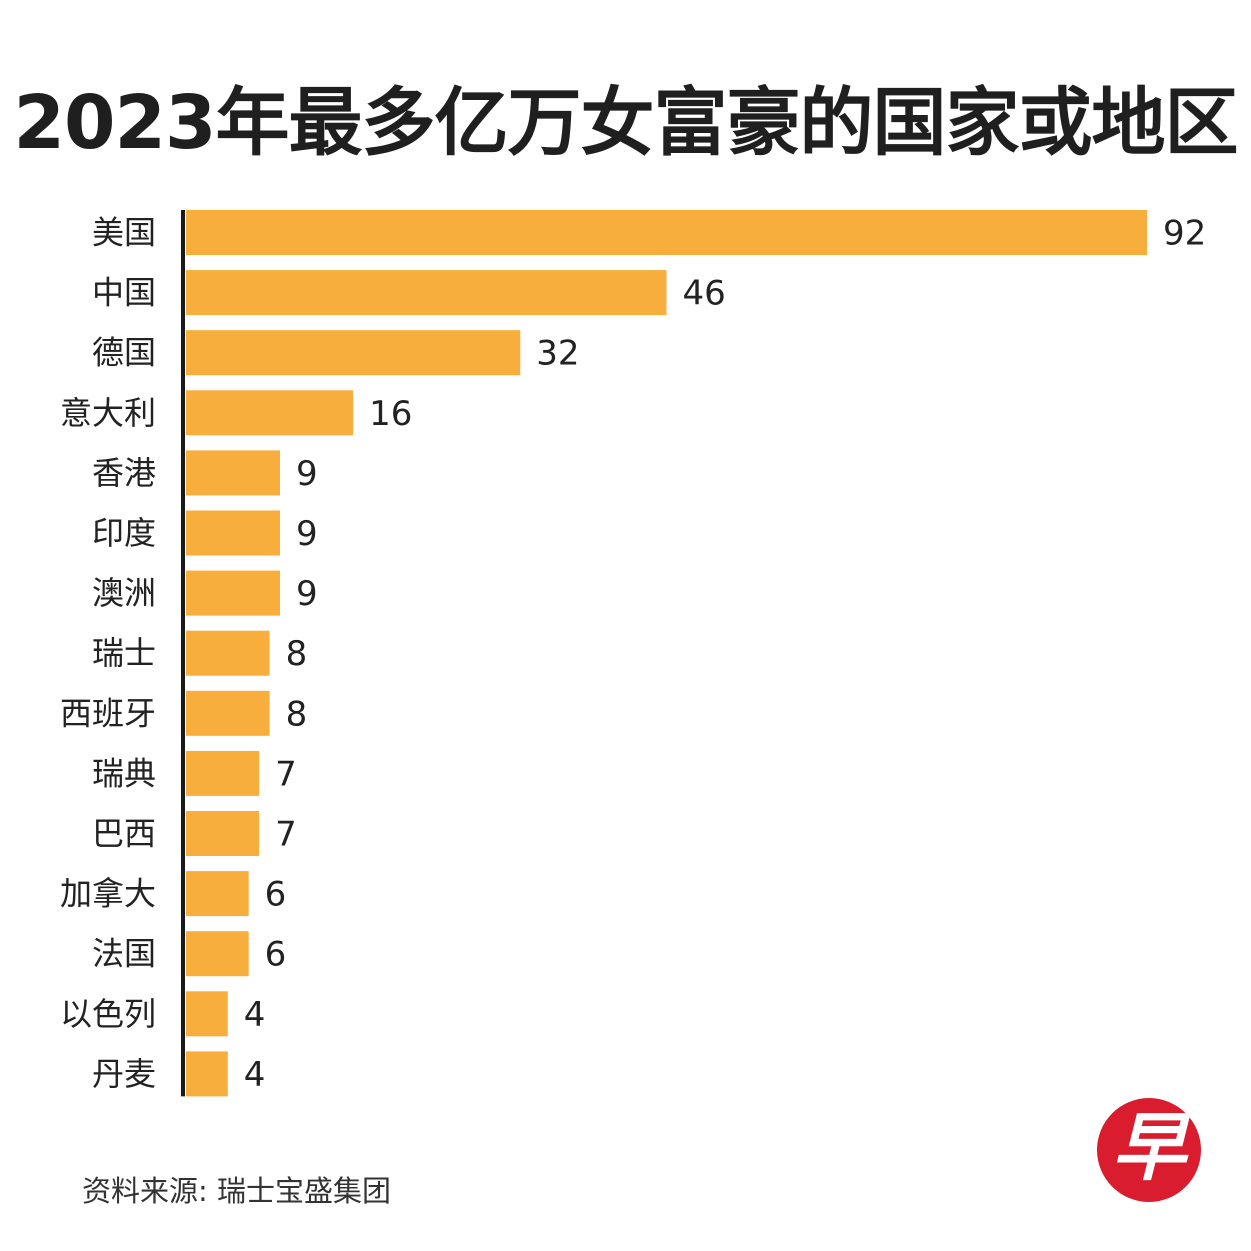 The height and width of the screenshot is (1251, 1251). Describe the element at coordinates (1184, 234) in the screenshot. I see `value-label: 92` at that location.